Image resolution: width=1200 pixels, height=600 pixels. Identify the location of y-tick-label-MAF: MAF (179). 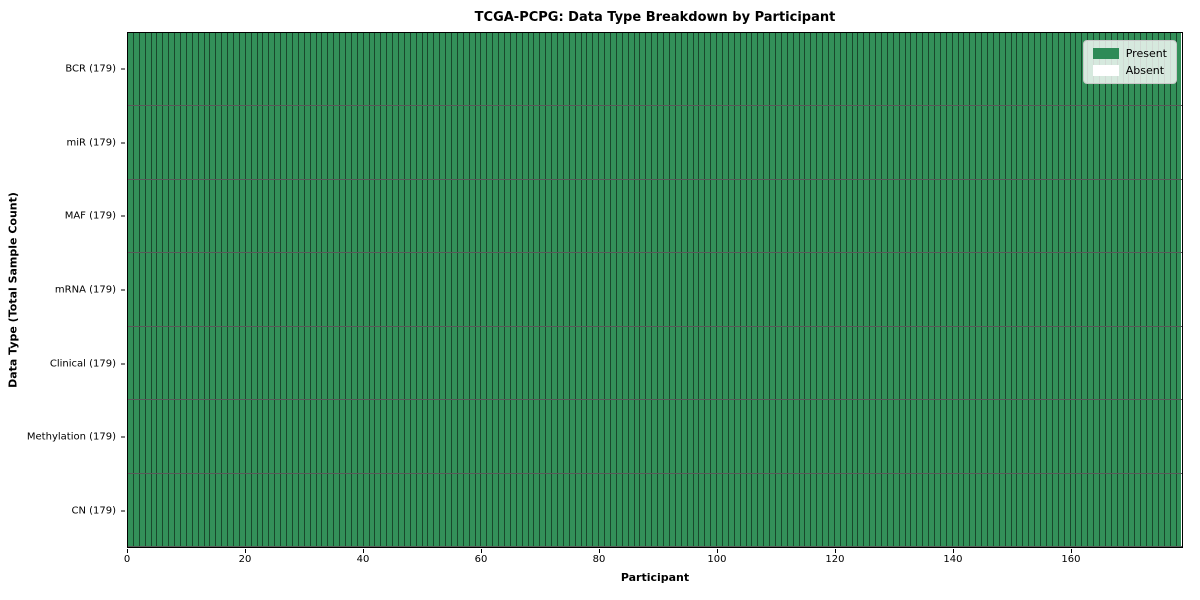
(90, 216).